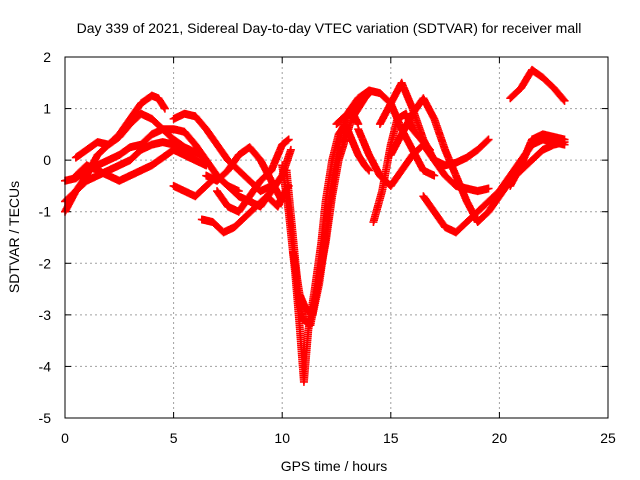  I want to click on series-arc5, so click(141, 165).